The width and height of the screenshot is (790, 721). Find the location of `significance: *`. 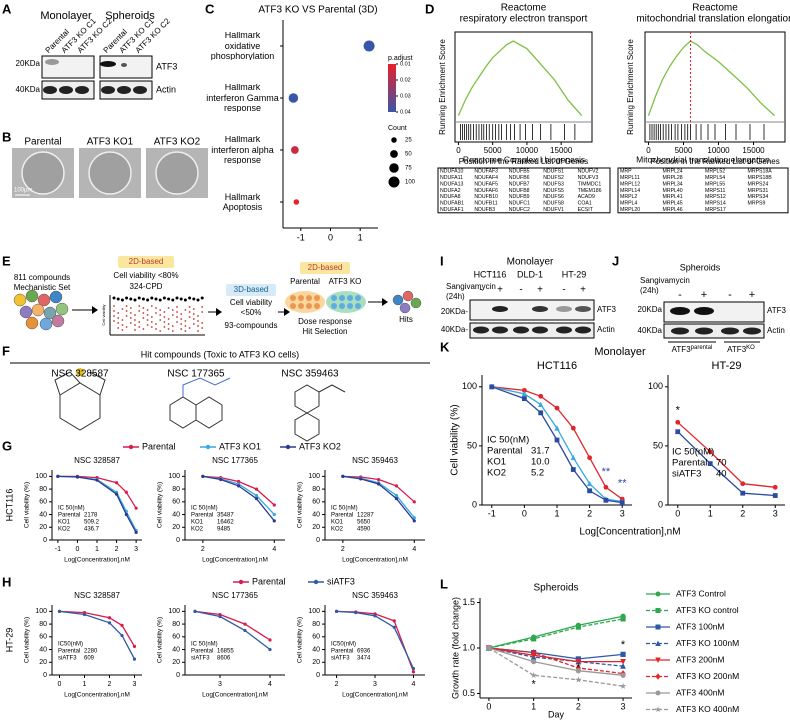

significance: * is located at coordinates (578, 668).